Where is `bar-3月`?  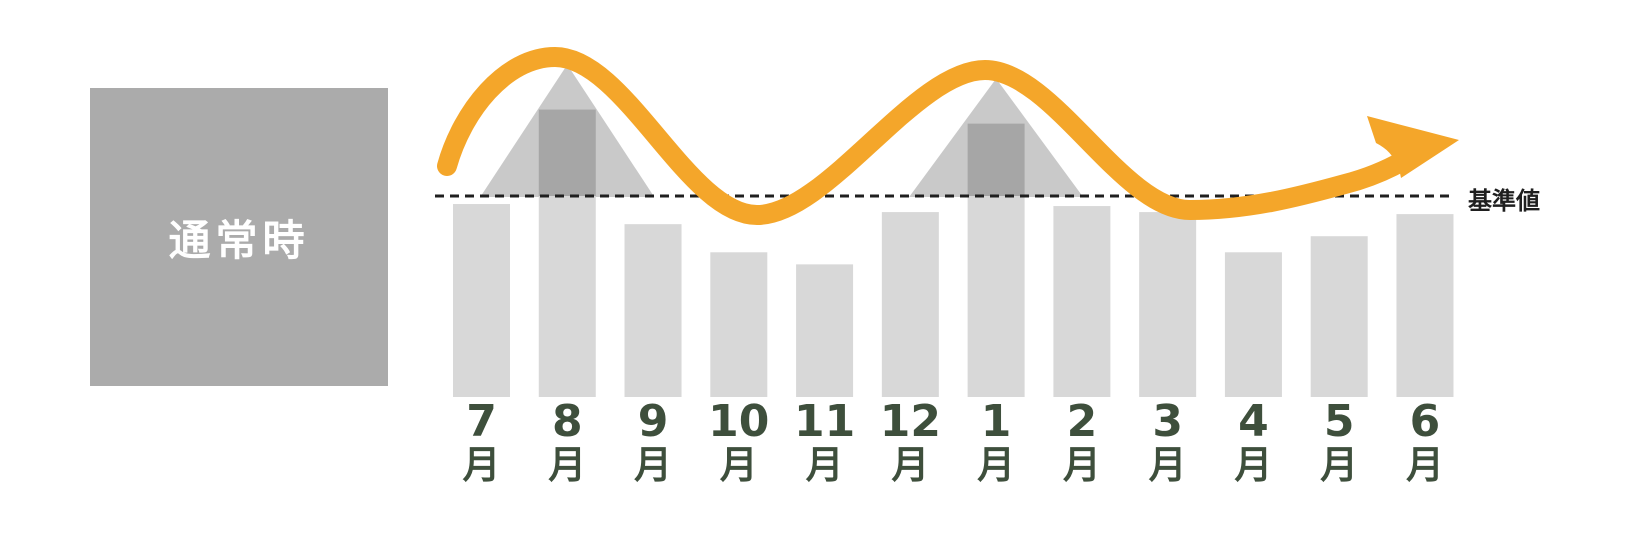
bar-3月 is located at coordinates (1168, 304).